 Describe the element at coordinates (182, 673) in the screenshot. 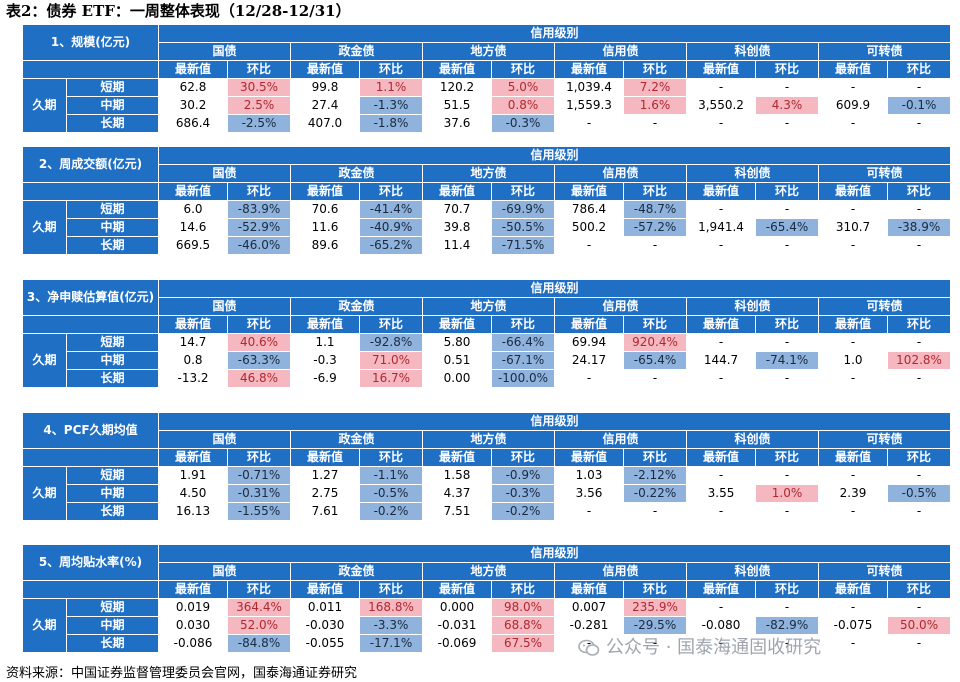

I see `source-note: 资料来源：中国证券监督管理委员会官网，国泰海通证券研究` at that location.